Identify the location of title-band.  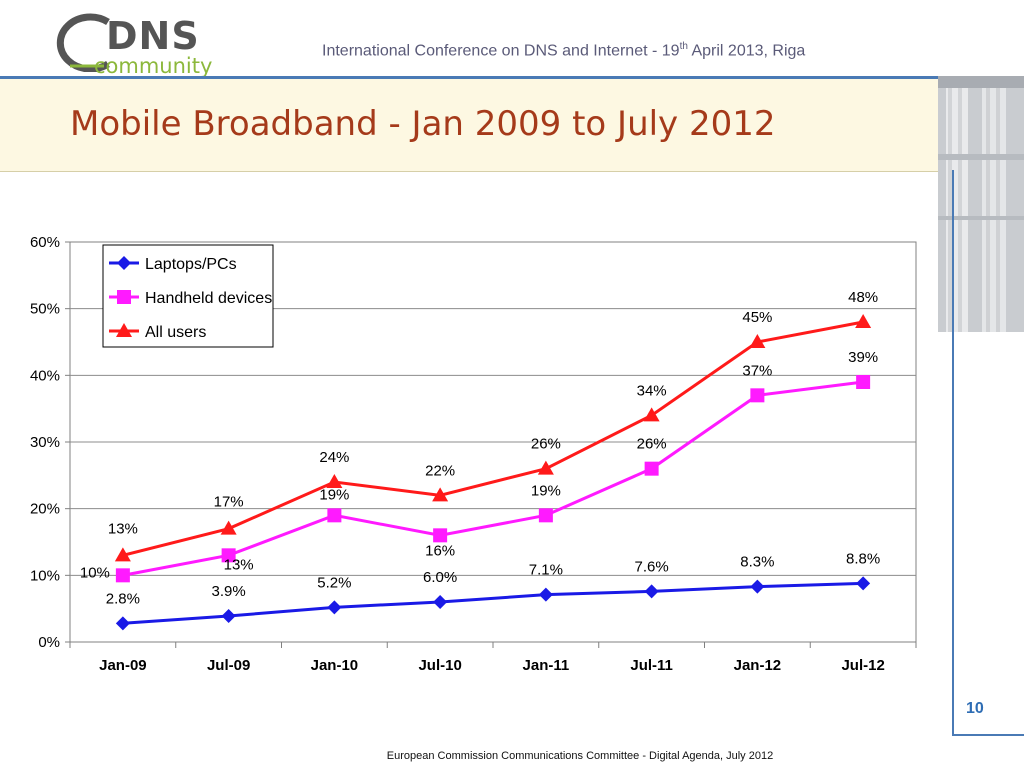
(469, 125).